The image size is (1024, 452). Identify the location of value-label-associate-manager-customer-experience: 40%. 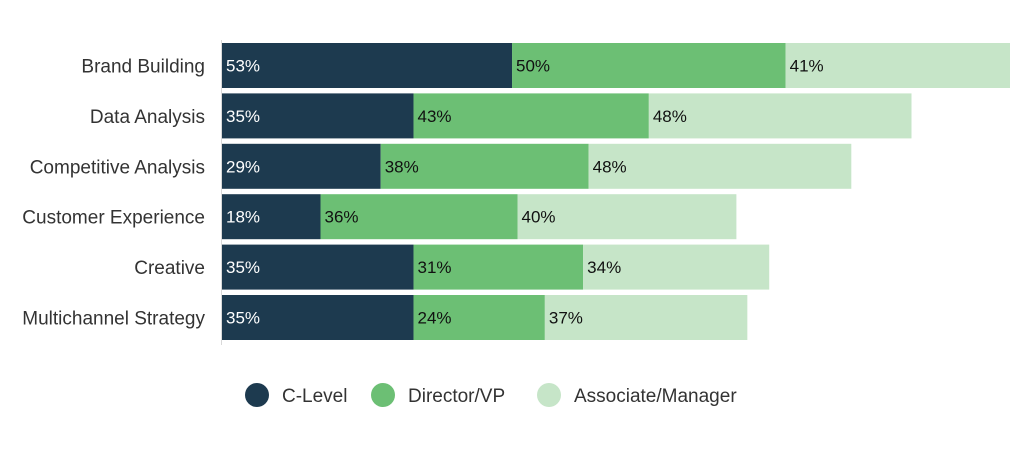
(539, 217).